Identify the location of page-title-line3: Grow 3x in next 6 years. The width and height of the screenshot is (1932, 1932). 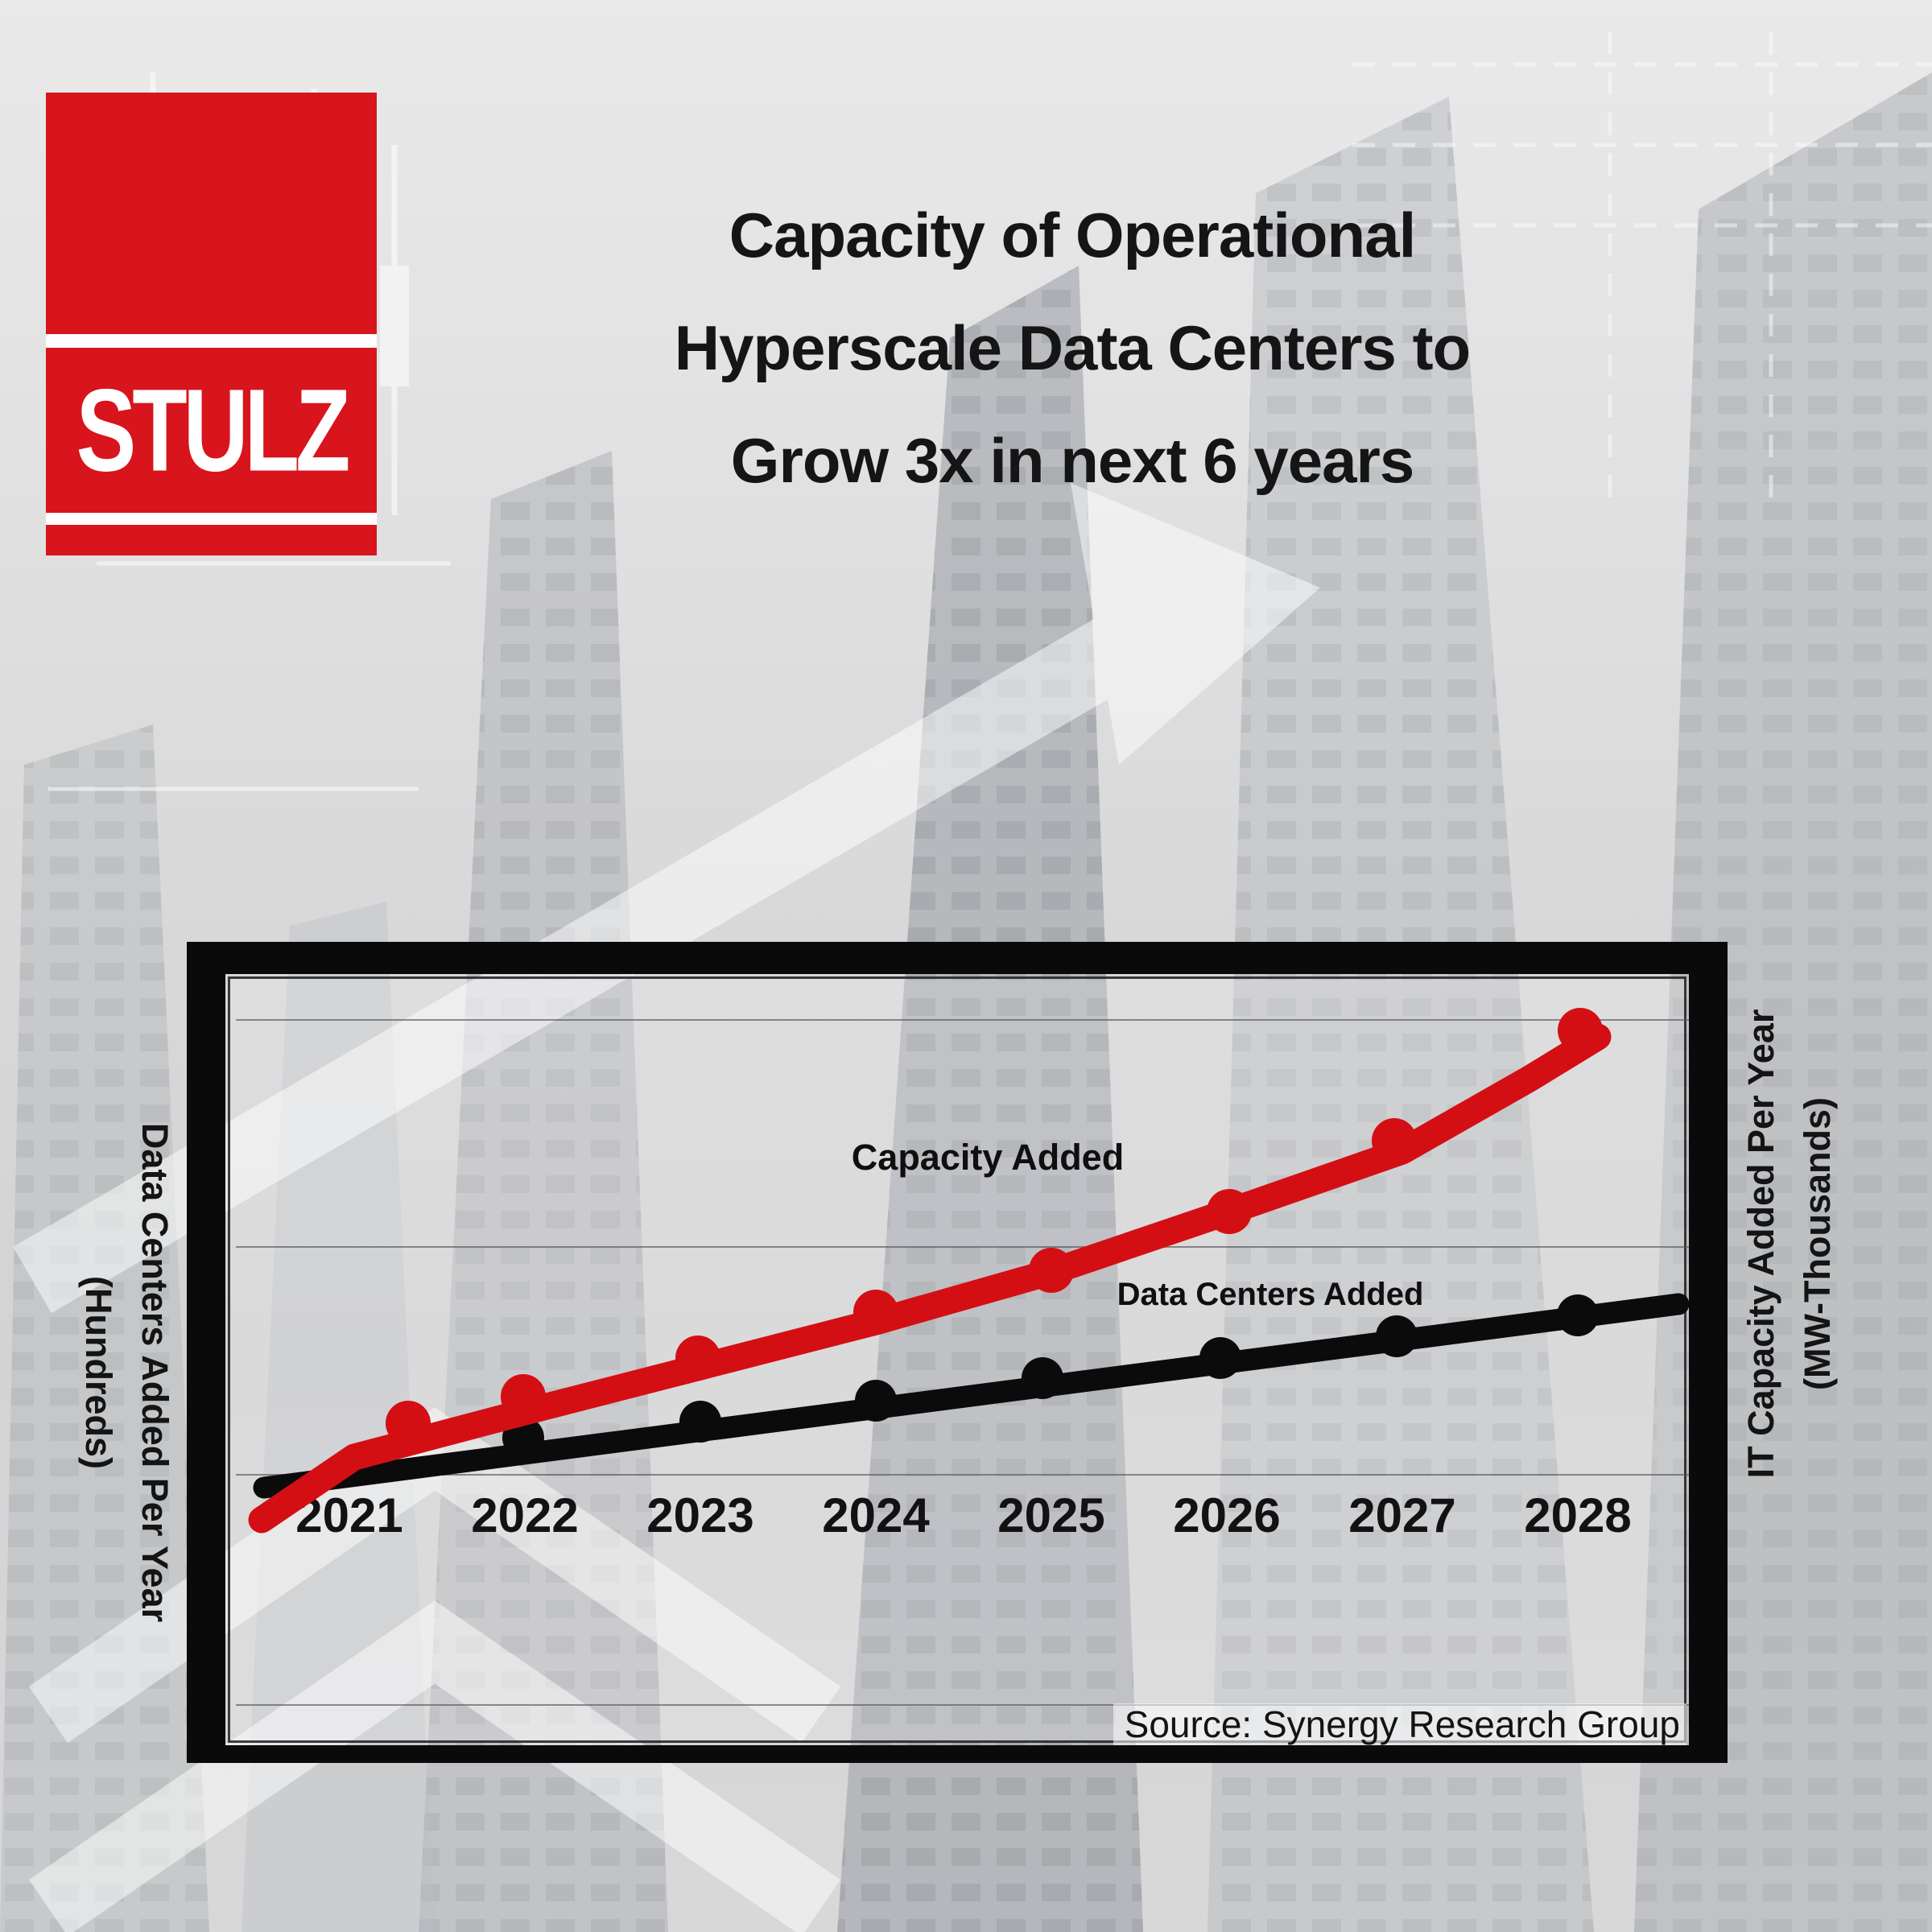
(1072, 460).